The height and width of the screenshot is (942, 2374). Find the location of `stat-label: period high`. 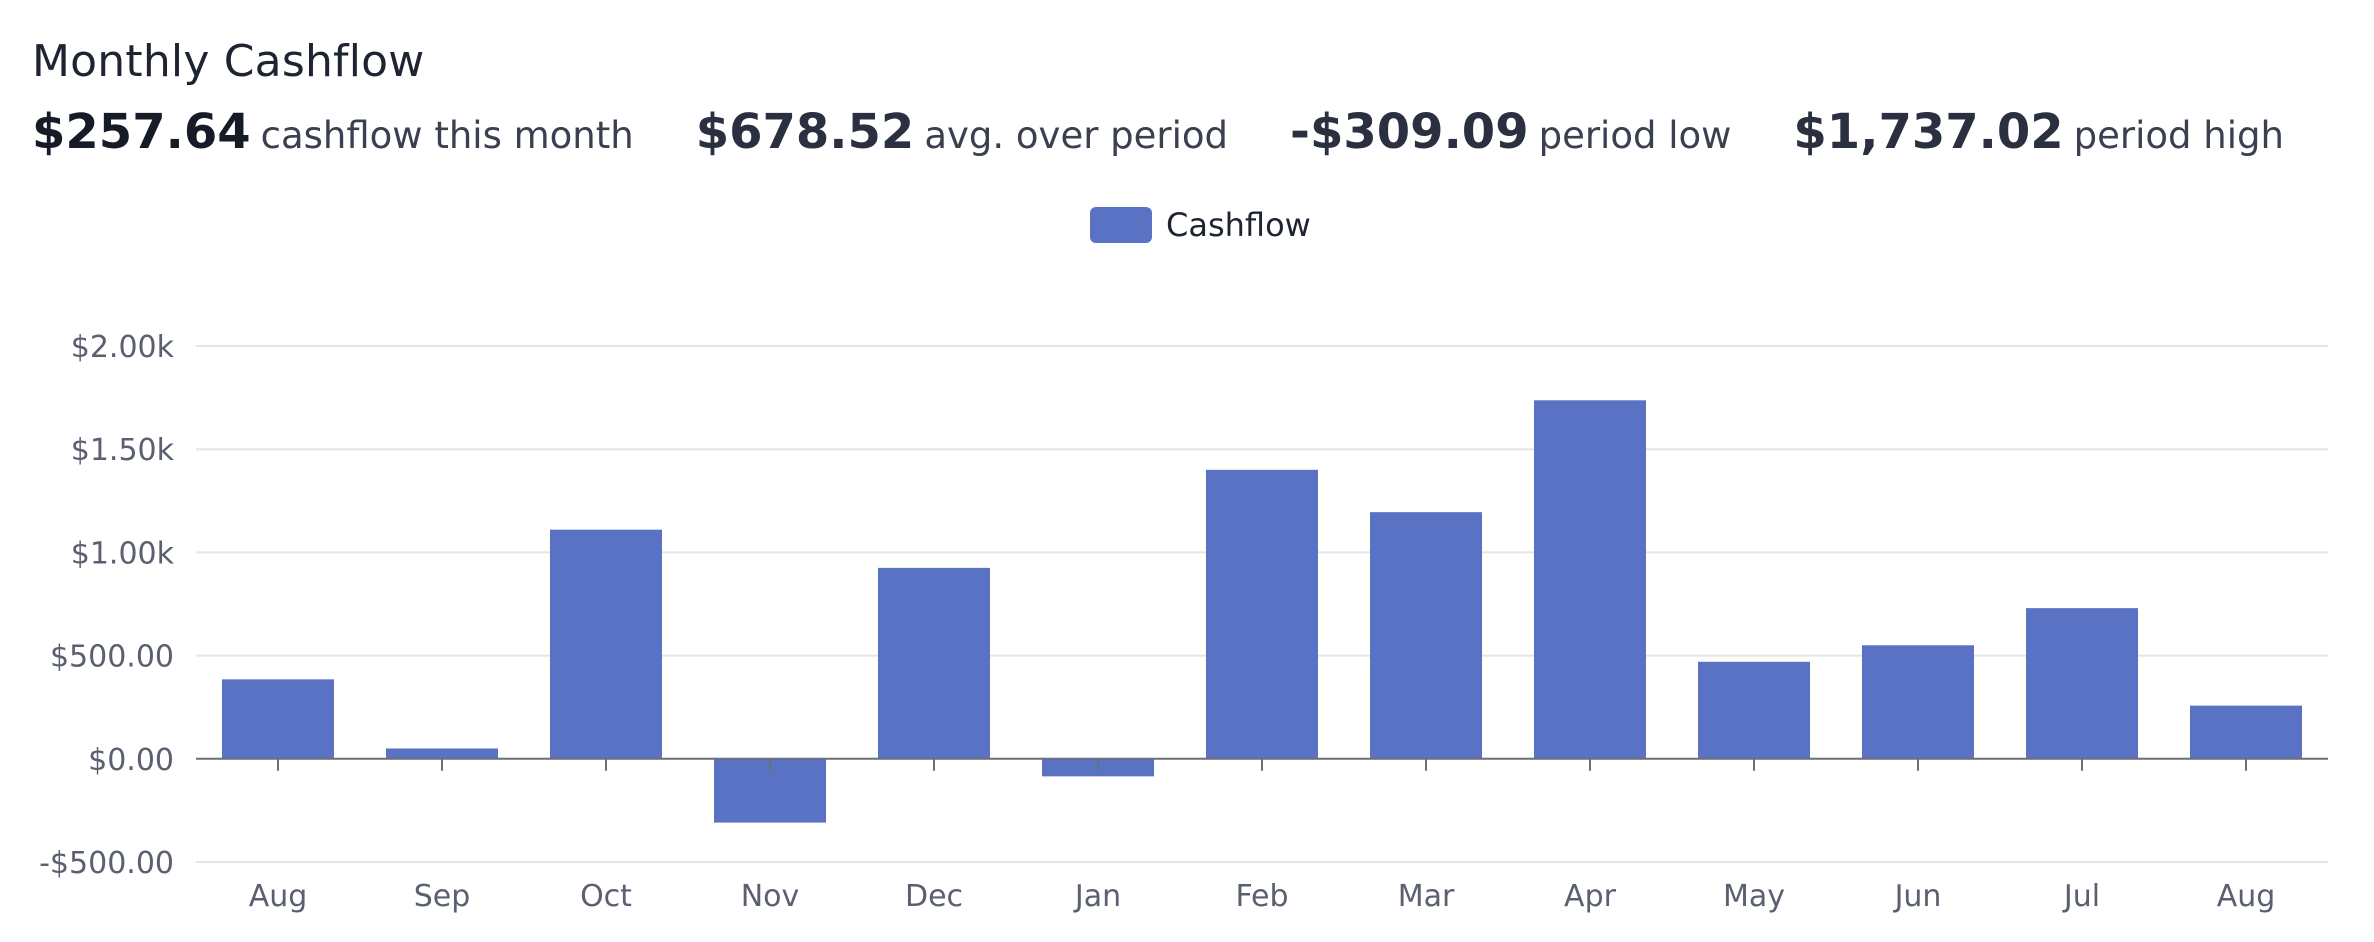

stat-label: period high is located at coordinates (2178, 135).